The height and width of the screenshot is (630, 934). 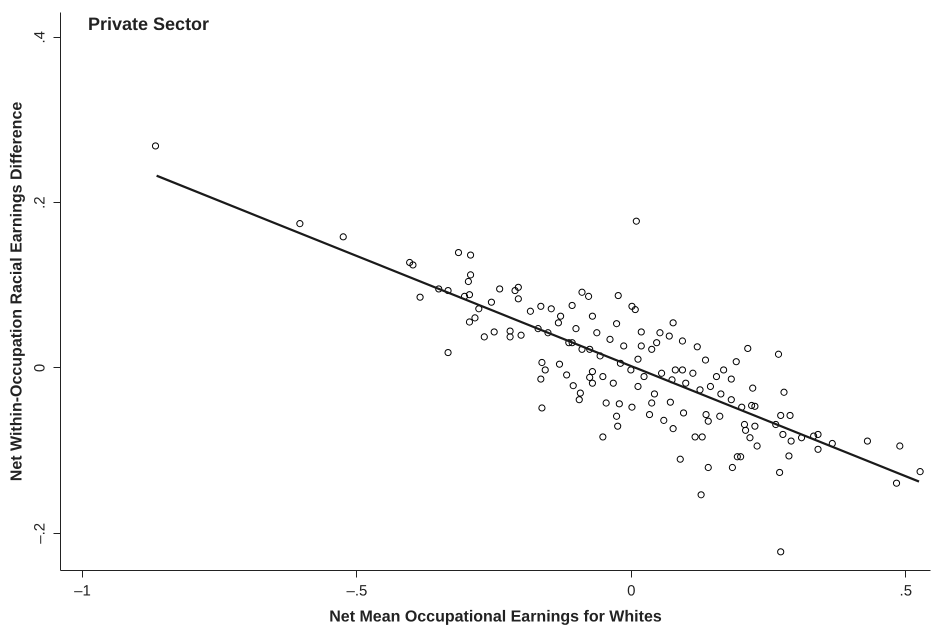 What do you see at coordinates (17, 292) in the screenshot?
I see `y-axis-title: Net Within-Occupation Racial Earnings Difference` at bounding box center [17, 292].